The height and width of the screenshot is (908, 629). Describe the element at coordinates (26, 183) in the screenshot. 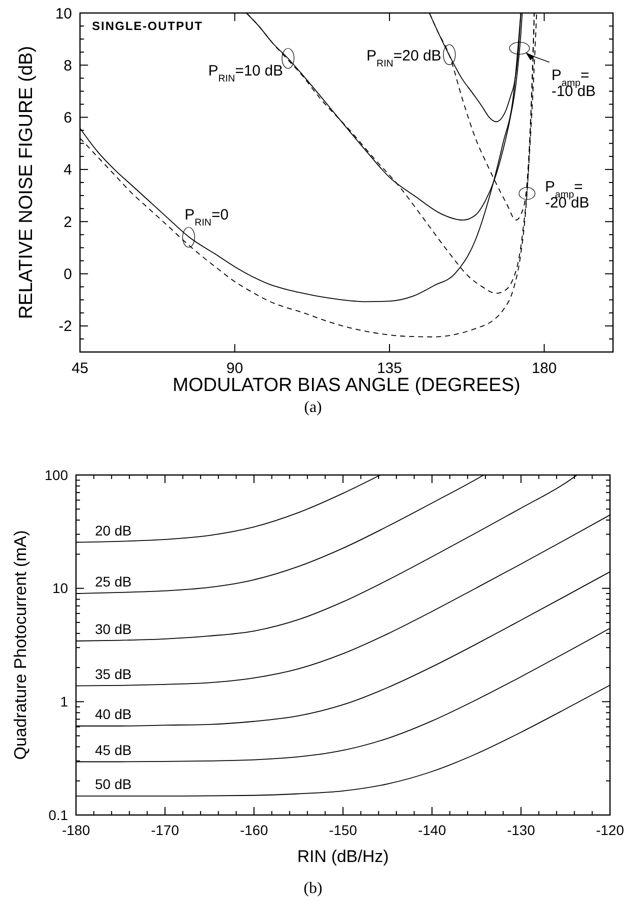

I see `y-axis-title: RELATIVE NOISE FIGURE (dB)` at that location.